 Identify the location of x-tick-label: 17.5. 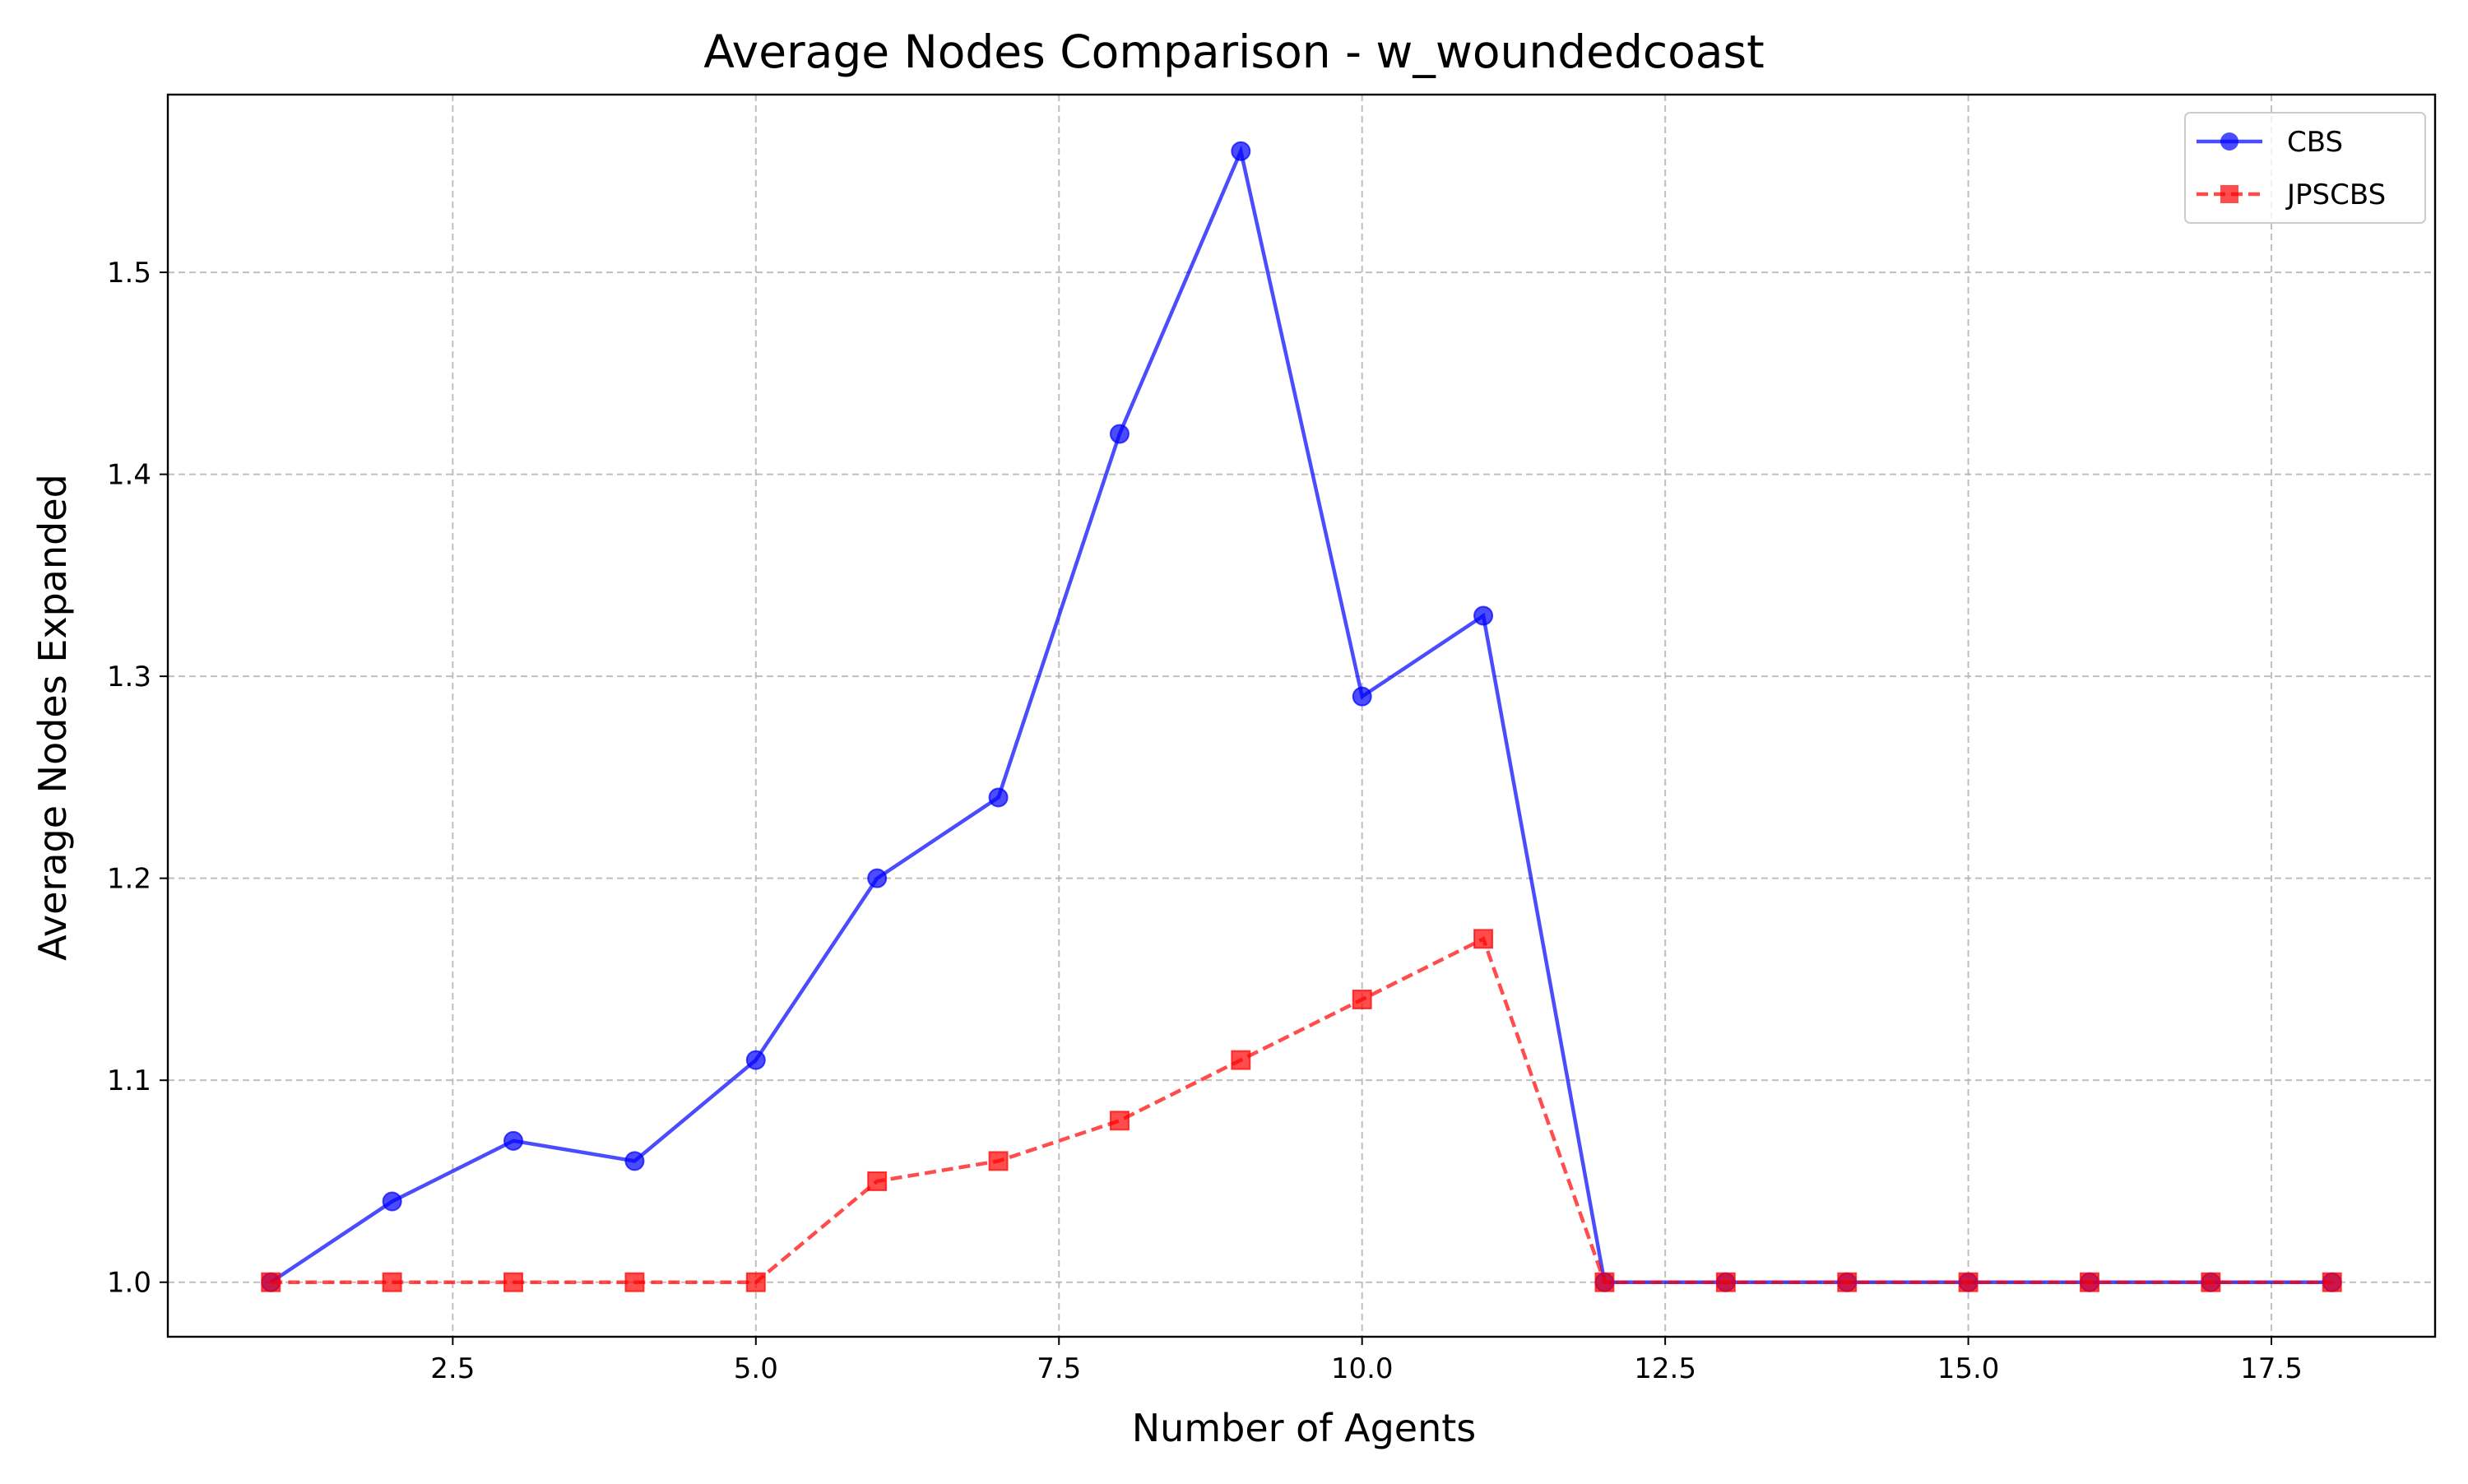
(2271, 1368).